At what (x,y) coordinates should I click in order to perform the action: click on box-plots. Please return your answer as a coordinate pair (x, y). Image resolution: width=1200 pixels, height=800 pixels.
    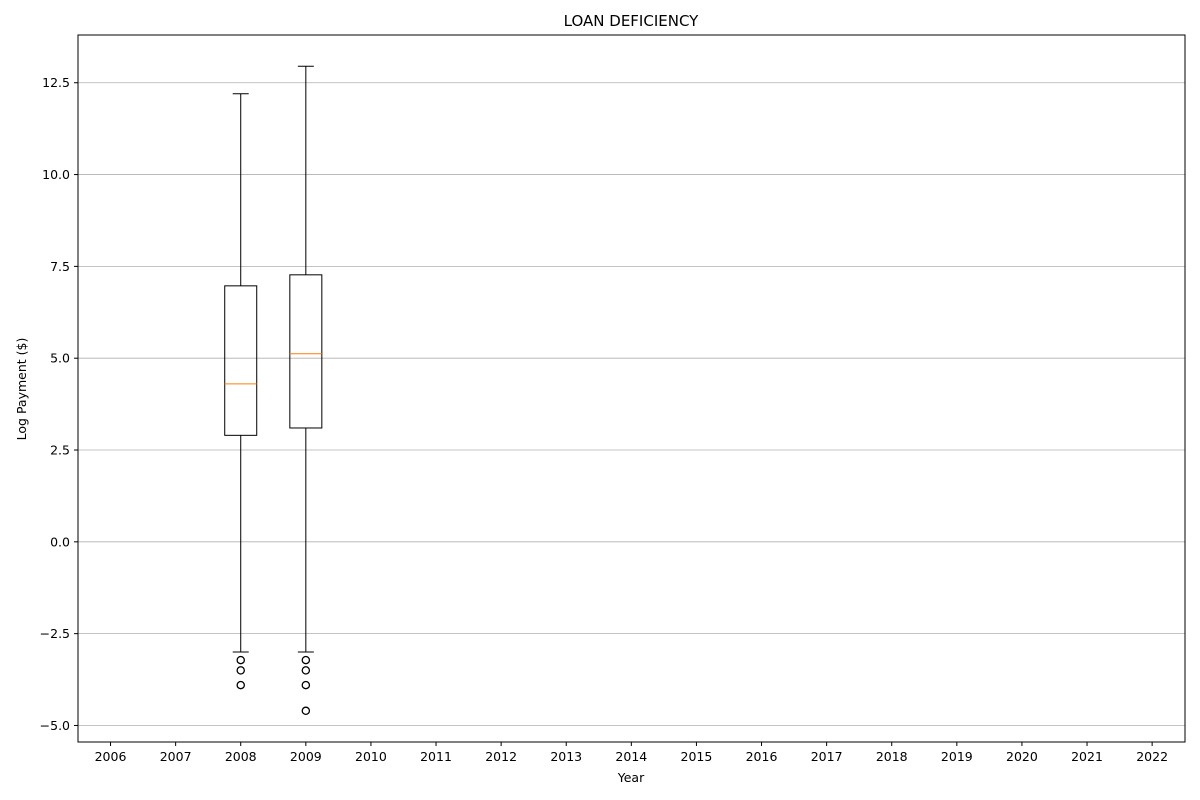
    Looking at the image, I should click on (273, 390).